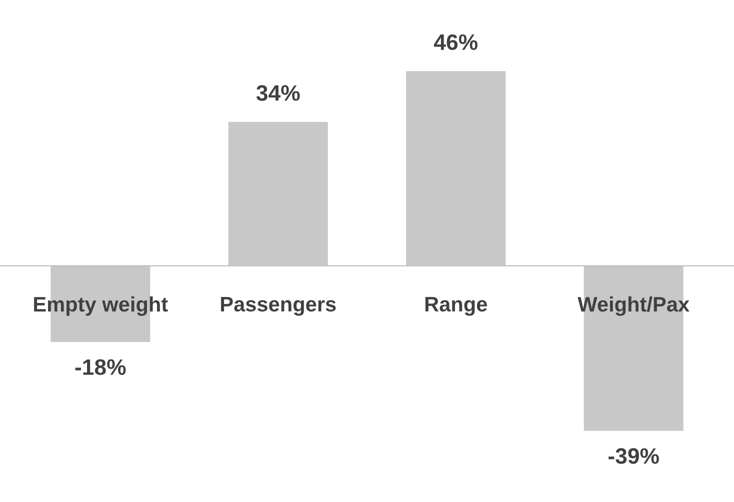  Describe the element at coordinates (278, 306) in the screenshot. I see `x-tick-label: Passengers` at that location.